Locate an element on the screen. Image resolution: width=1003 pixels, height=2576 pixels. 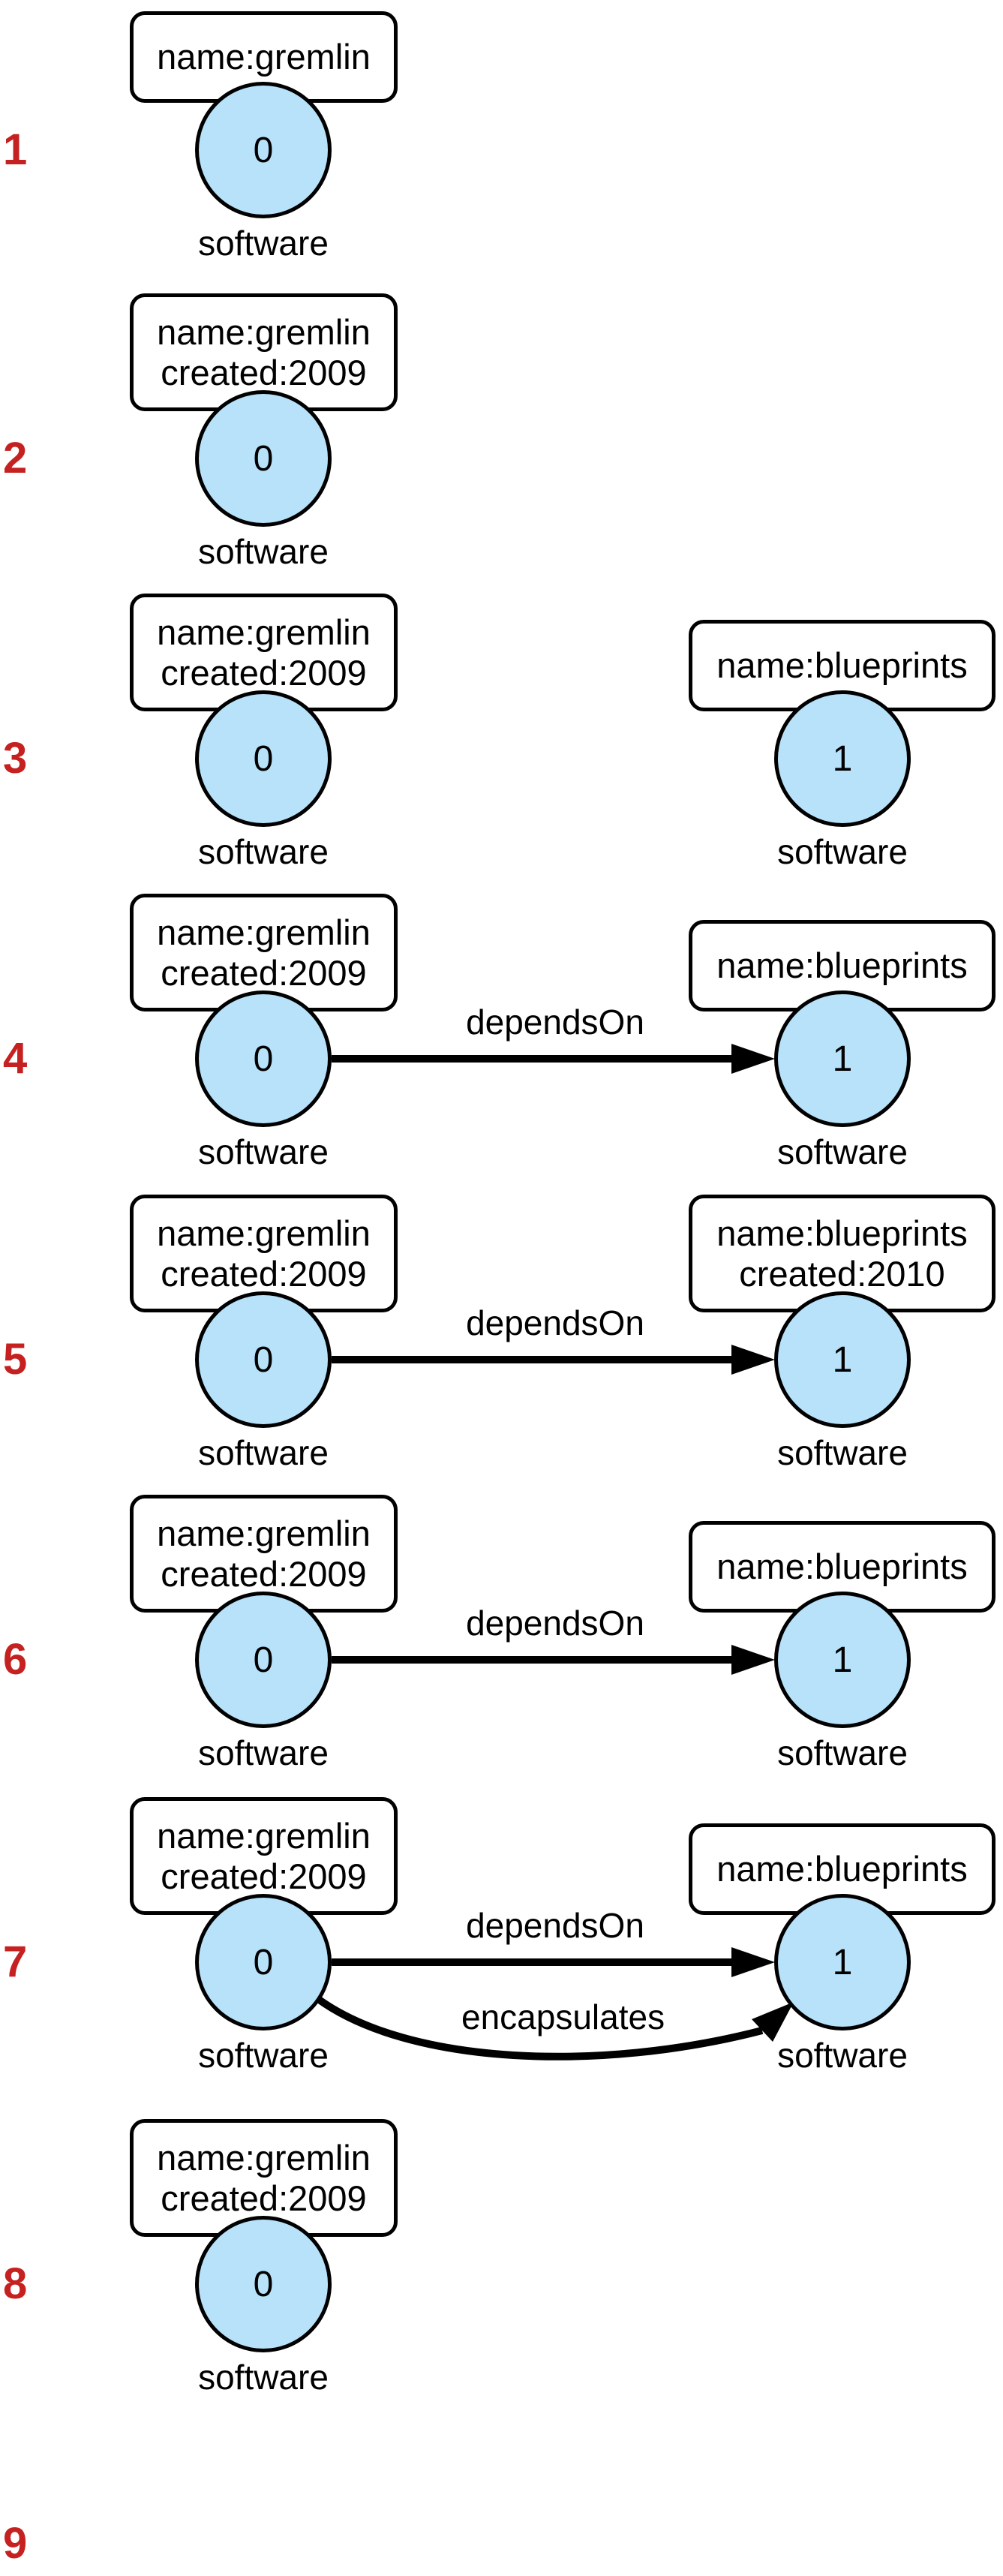
step-number: 1 is located at coordinates (15, 149).